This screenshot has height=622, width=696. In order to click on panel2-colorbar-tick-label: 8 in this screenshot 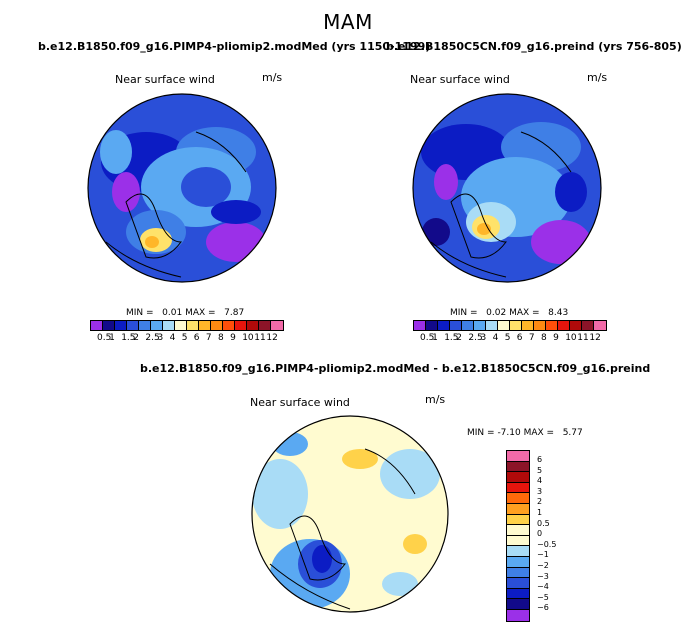, I will do `click(544, 338)`.